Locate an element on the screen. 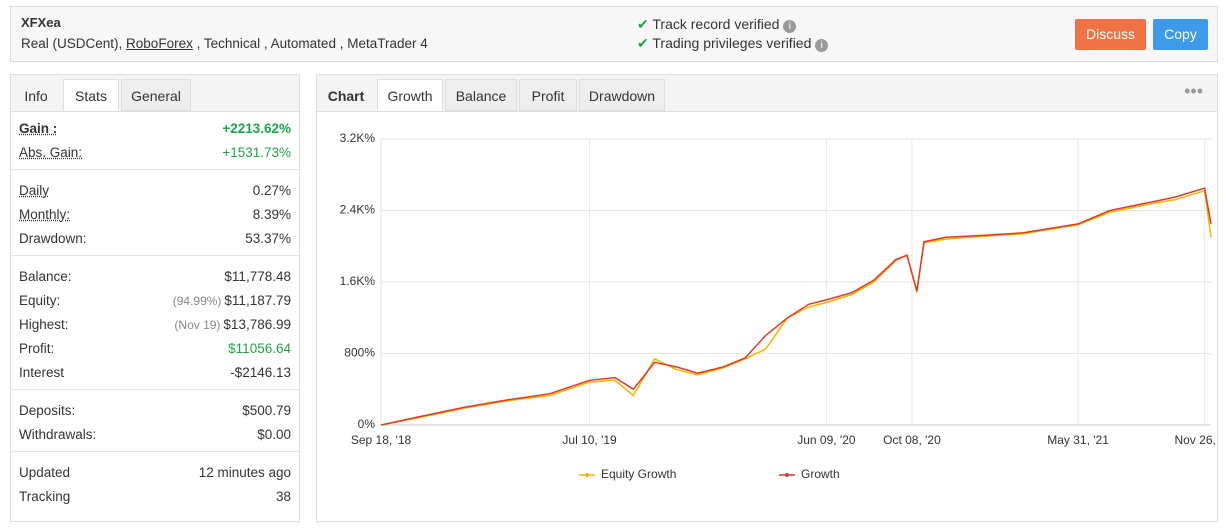 Image resolution: width=1226 pixels, height=530 pixels. stat-row: Tracking 38 is located at coordinates (155, 497).